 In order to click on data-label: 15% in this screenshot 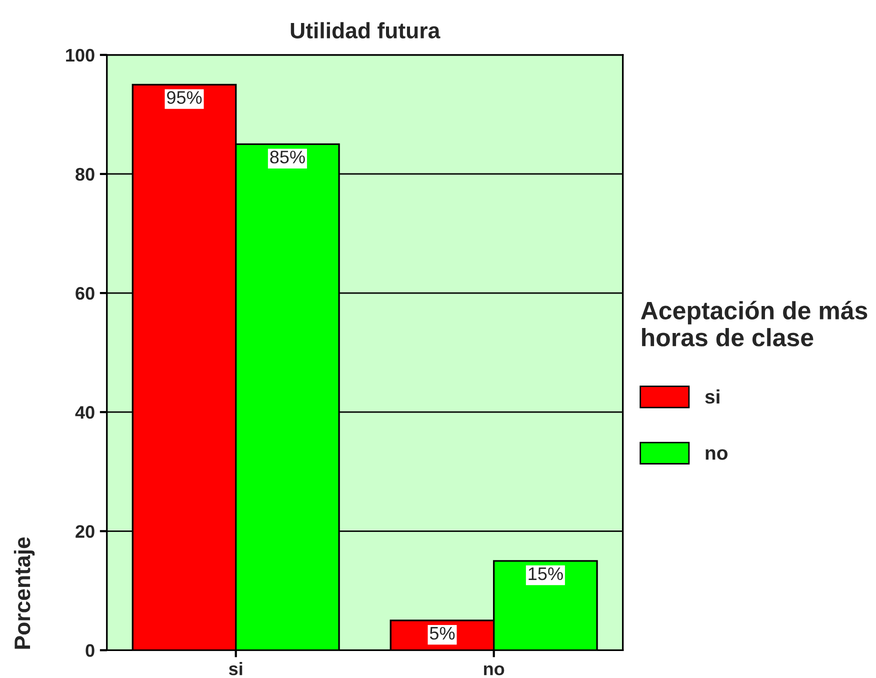, I will do `click(545, 573)`.